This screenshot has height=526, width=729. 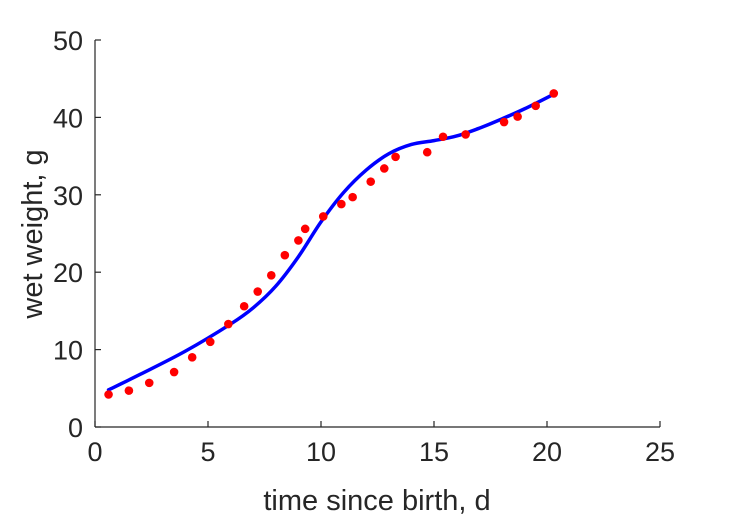 What do you see at coordinates (434, 452) in the screenshot?
I see `x-tick-label: 15` at bounding box center [434, 452].